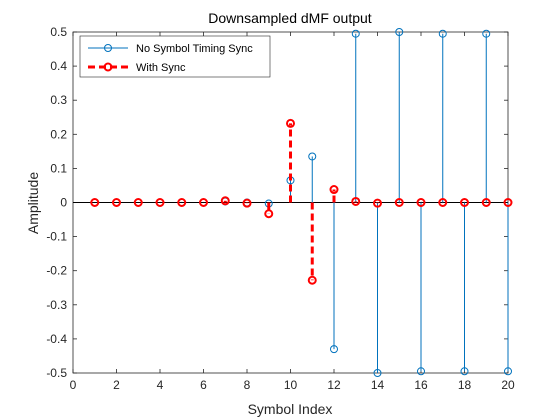 This screenshot has width=560, height=420. What do you see at coordinates (508, 385) in the screenshot?
I see `x-tick-label: 20` at bounding box center [508, 385].